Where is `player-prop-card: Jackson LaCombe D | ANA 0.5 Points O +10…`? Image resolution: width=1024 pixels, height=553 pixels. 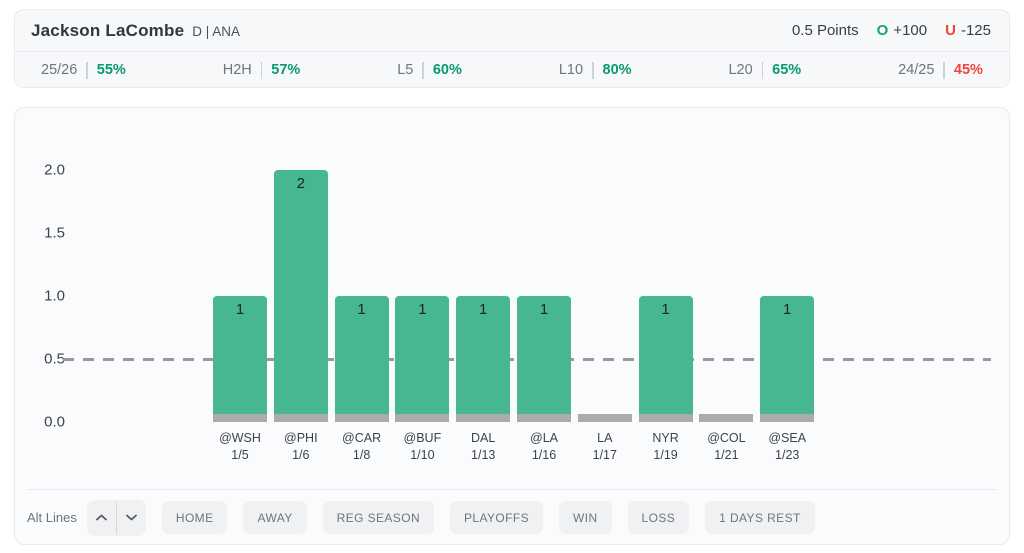
player-prop-card: Jackson LaCombe D | ANA 0.5 Points O +10… is located at coordinates (512, 48).